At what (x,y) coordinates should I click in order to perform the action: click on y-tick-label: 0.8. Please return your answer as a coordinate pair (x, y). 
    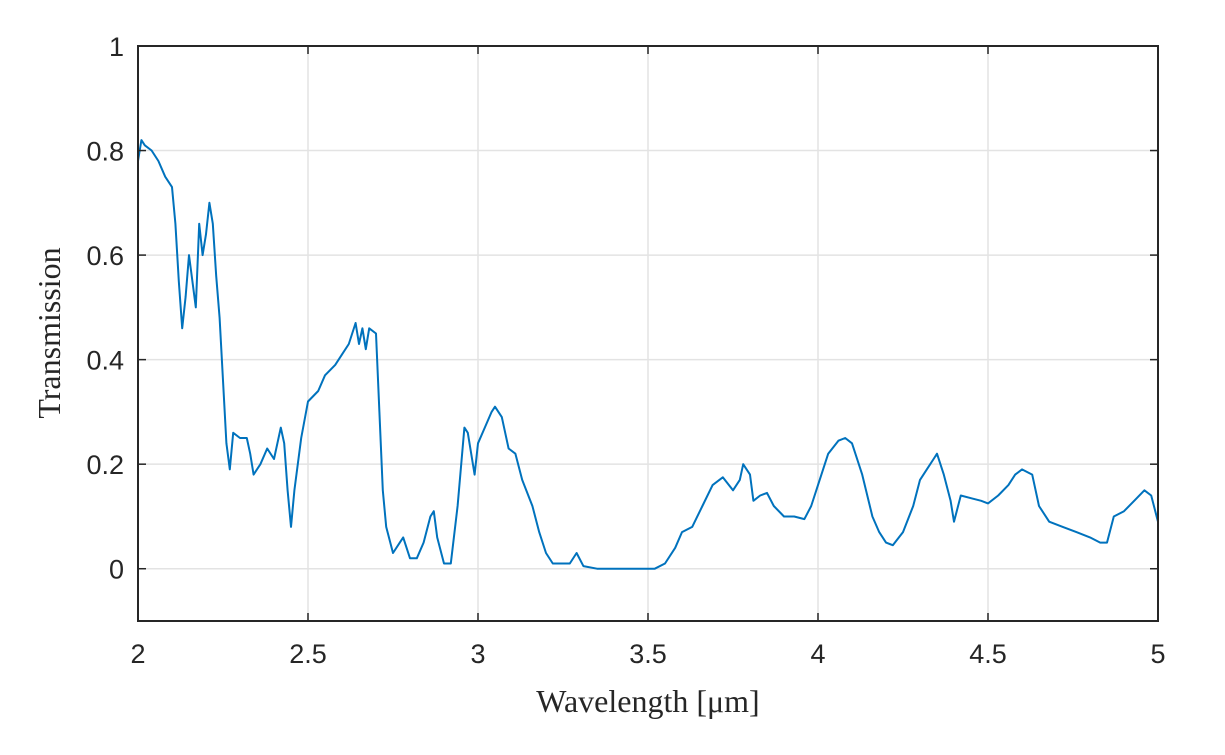
    Looking at the image, I should click on (105, 152).